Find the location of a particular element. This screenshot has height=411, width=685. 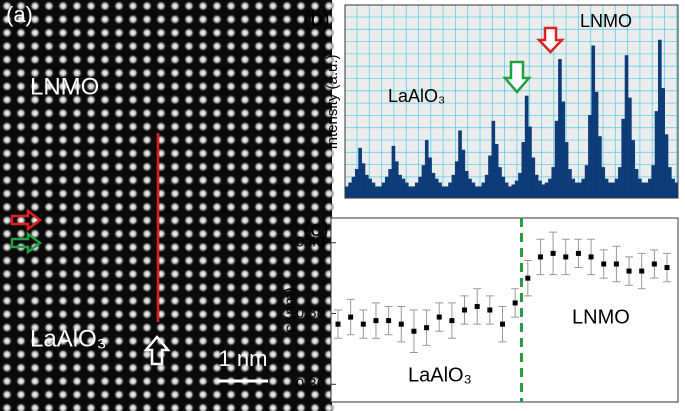

green-arrow is located at coordinates (517, 77).